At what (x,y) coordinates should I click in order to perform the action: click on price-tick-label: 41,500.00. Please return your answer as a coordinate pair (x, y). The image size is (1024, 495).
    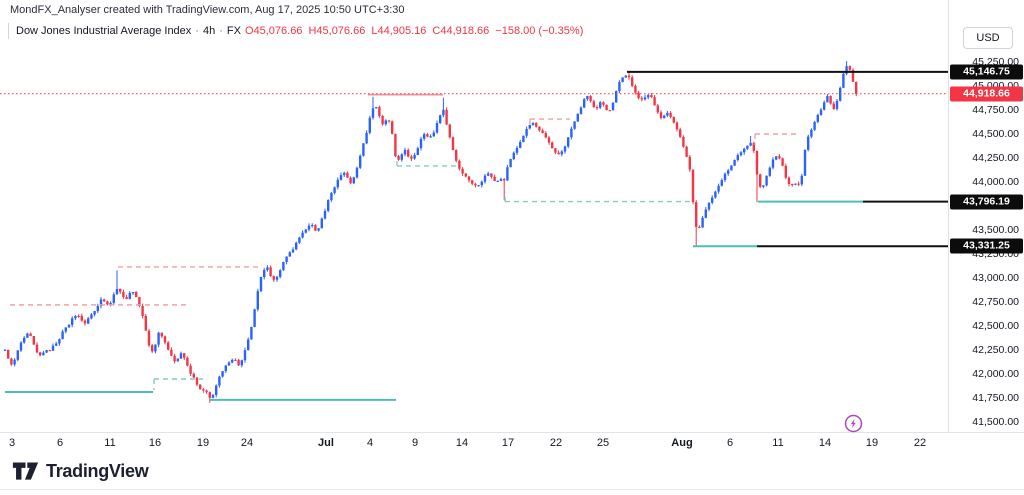
    Looking at the image, I should click on (995, 422).